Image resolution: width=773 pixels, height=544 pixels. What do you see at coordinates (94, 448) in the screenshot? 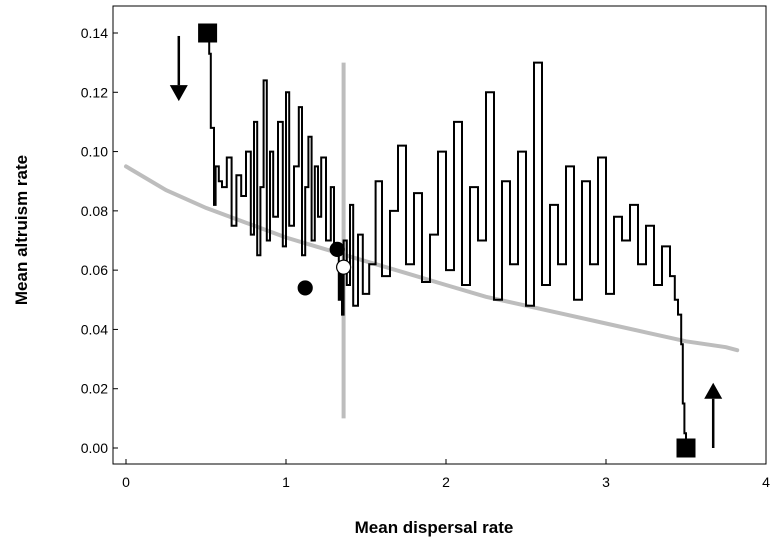
I see `y-tick-label: 0.00` at bounding box center [94, 448].